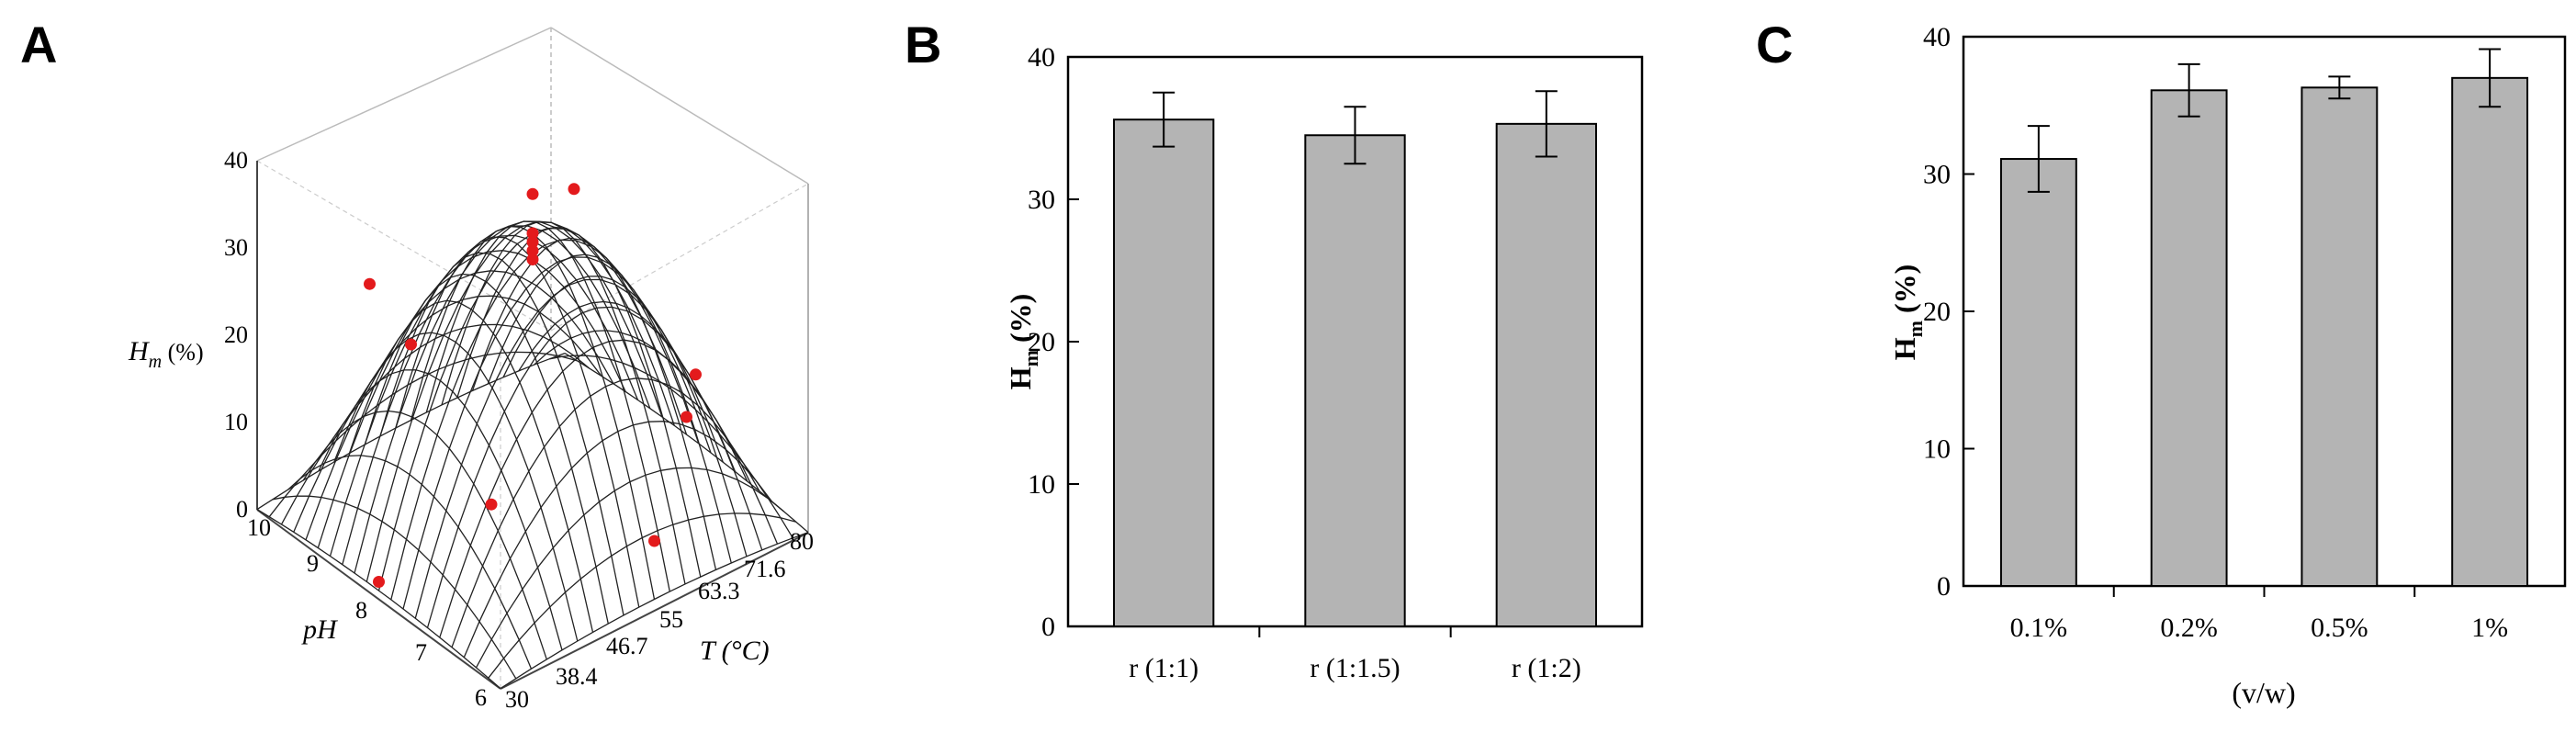 The image size is (2576, 732). Describe the element at coordinates (236, 247) in the screenshot. I see `z-tick-label: 30` at that location.